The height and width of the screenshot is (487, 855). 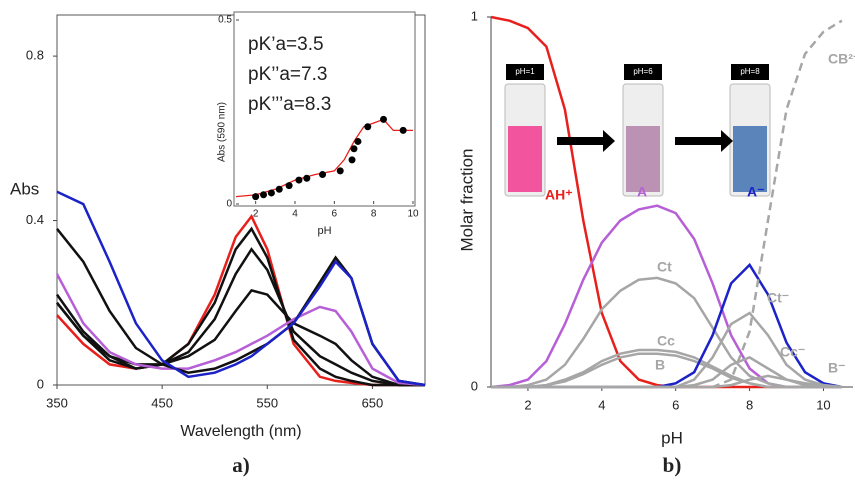 What do you see at coordinates (24, 188) in the screenshot?
I see `y-axis-label: Abs` at bounding box center [24, 188].